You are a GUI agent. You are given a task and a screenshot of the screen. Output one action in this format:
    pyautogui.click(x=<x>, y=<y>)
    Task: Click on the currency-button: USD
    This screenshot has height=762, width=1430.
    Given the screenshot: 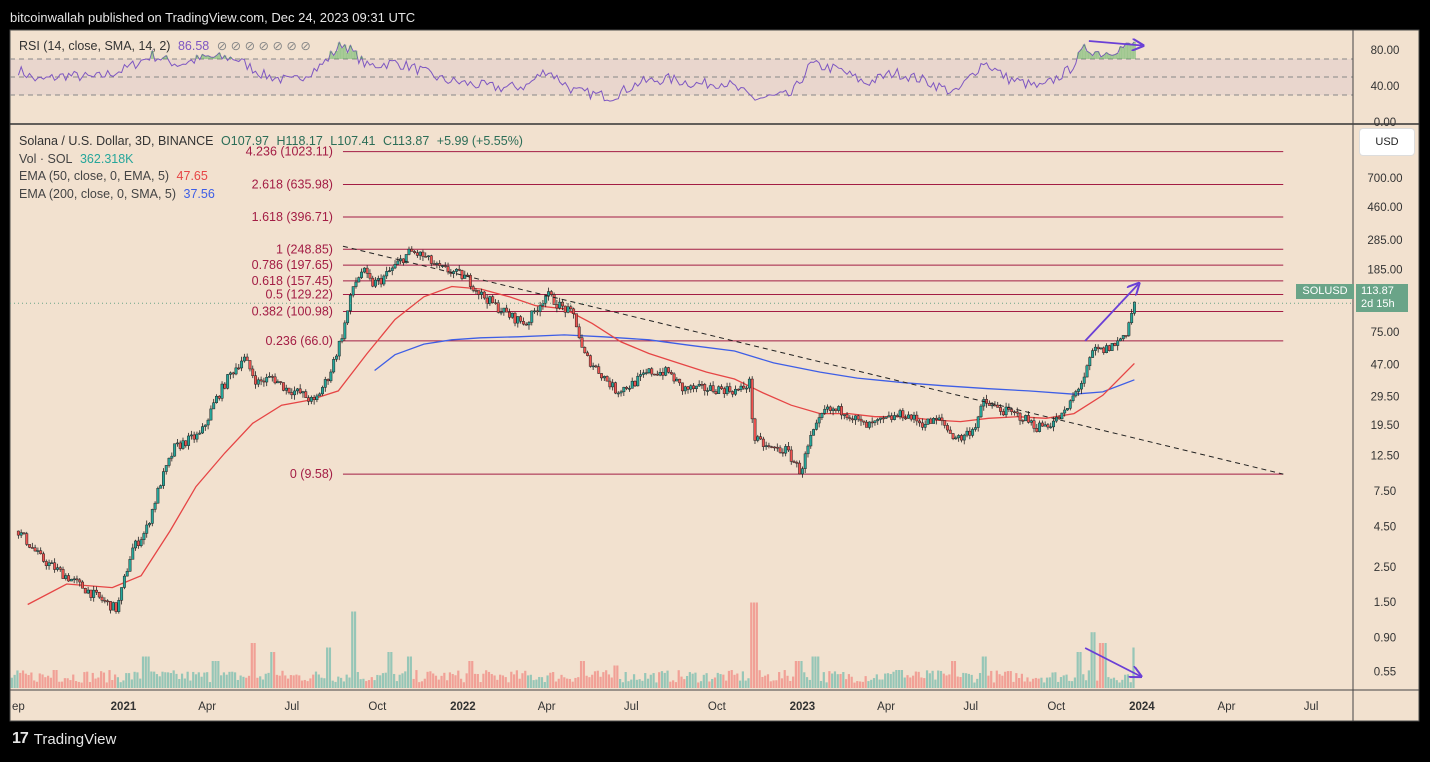 What is the action you would take?
    pyautogui.click(x=1387, y=142)
    